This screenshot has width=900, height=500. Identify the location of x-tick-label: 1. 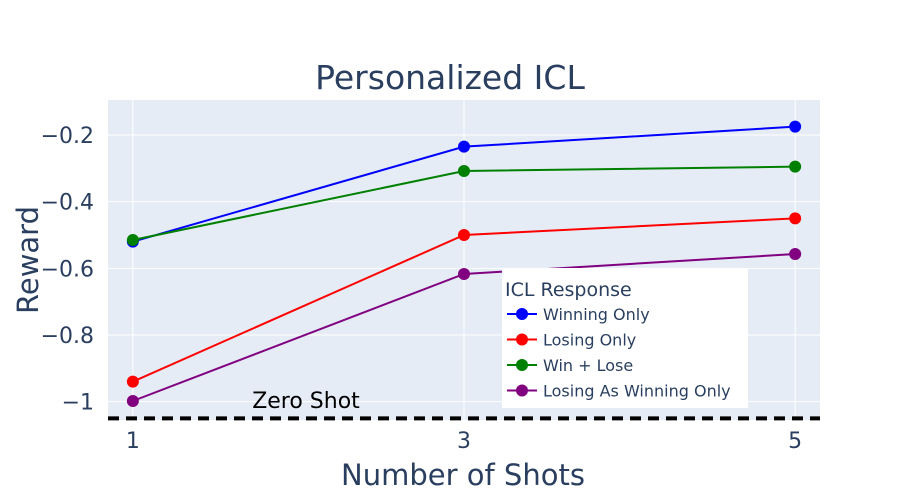
(133, 441).